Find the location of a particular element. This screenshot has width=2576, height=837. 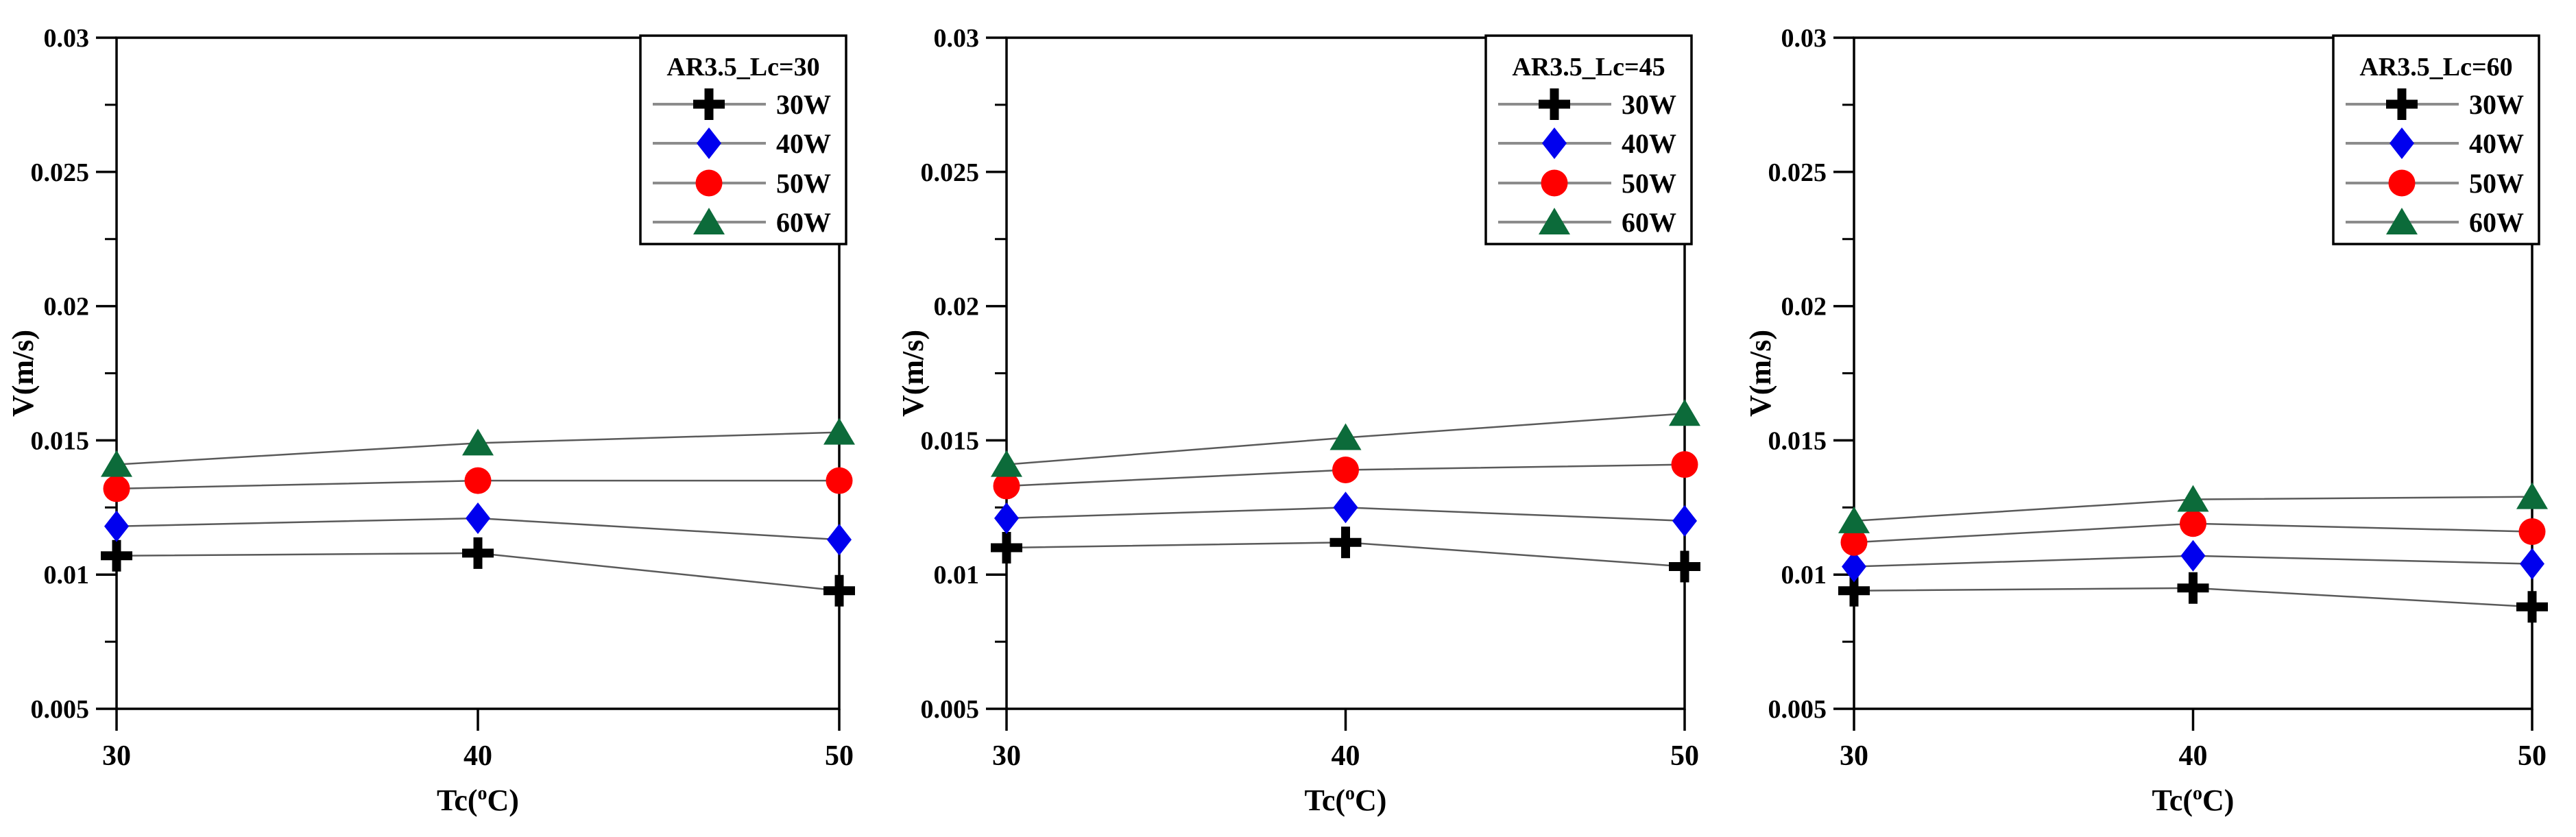

legend: AR3.5_Lc=45 30W 40W 50W 60W is located at coordinates (1589, 139).